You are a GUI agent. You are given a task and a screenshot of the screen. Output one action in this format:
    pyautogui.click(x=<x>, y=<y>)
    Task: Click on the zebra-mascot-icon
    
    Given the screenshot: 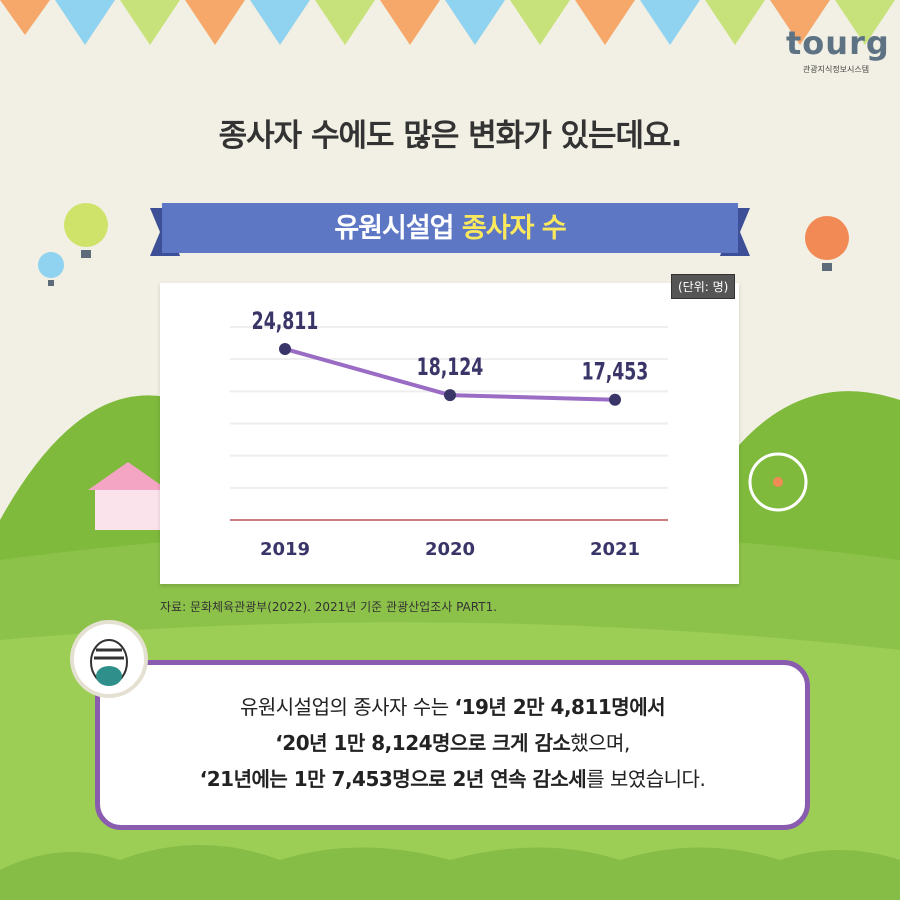 What is the action you would take?
    pyautogui.click(x=109, y=659)
    